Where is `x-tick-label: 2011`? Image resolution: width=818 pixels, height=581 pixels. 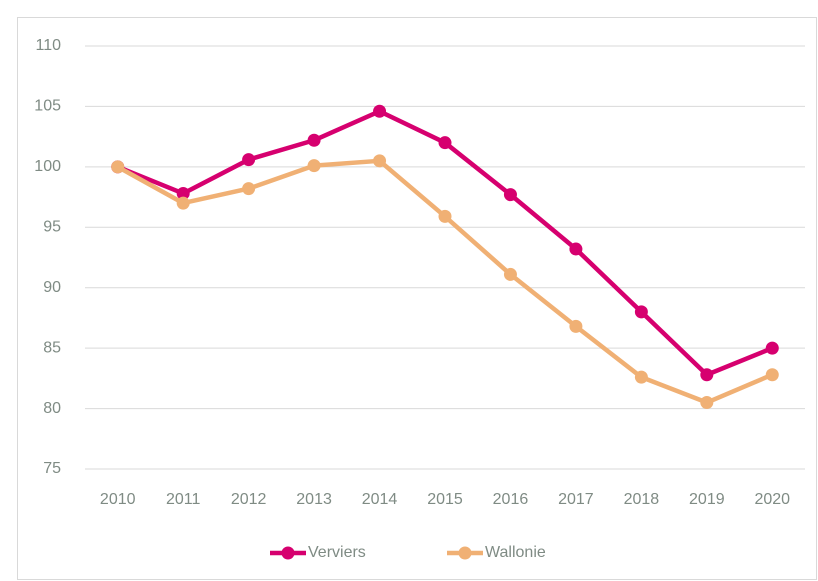
x-tick-label: 2011 is located at coordinates (183, 499).